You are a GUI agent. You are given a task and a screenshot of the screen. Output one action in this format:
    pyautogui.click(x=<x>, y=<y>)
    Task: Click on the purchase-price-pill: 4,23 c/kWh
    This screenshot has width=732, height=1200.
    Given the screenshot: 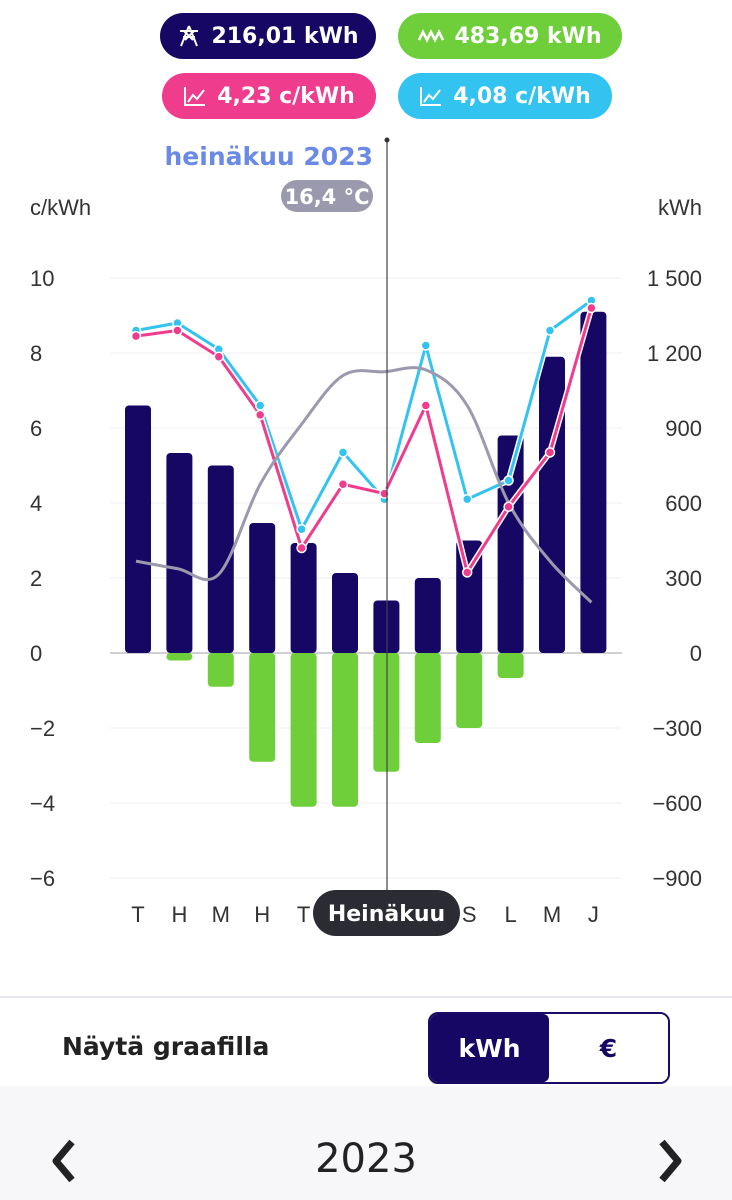 What is the action you would take?
    pyautogui.click(x=269, y=96)
    